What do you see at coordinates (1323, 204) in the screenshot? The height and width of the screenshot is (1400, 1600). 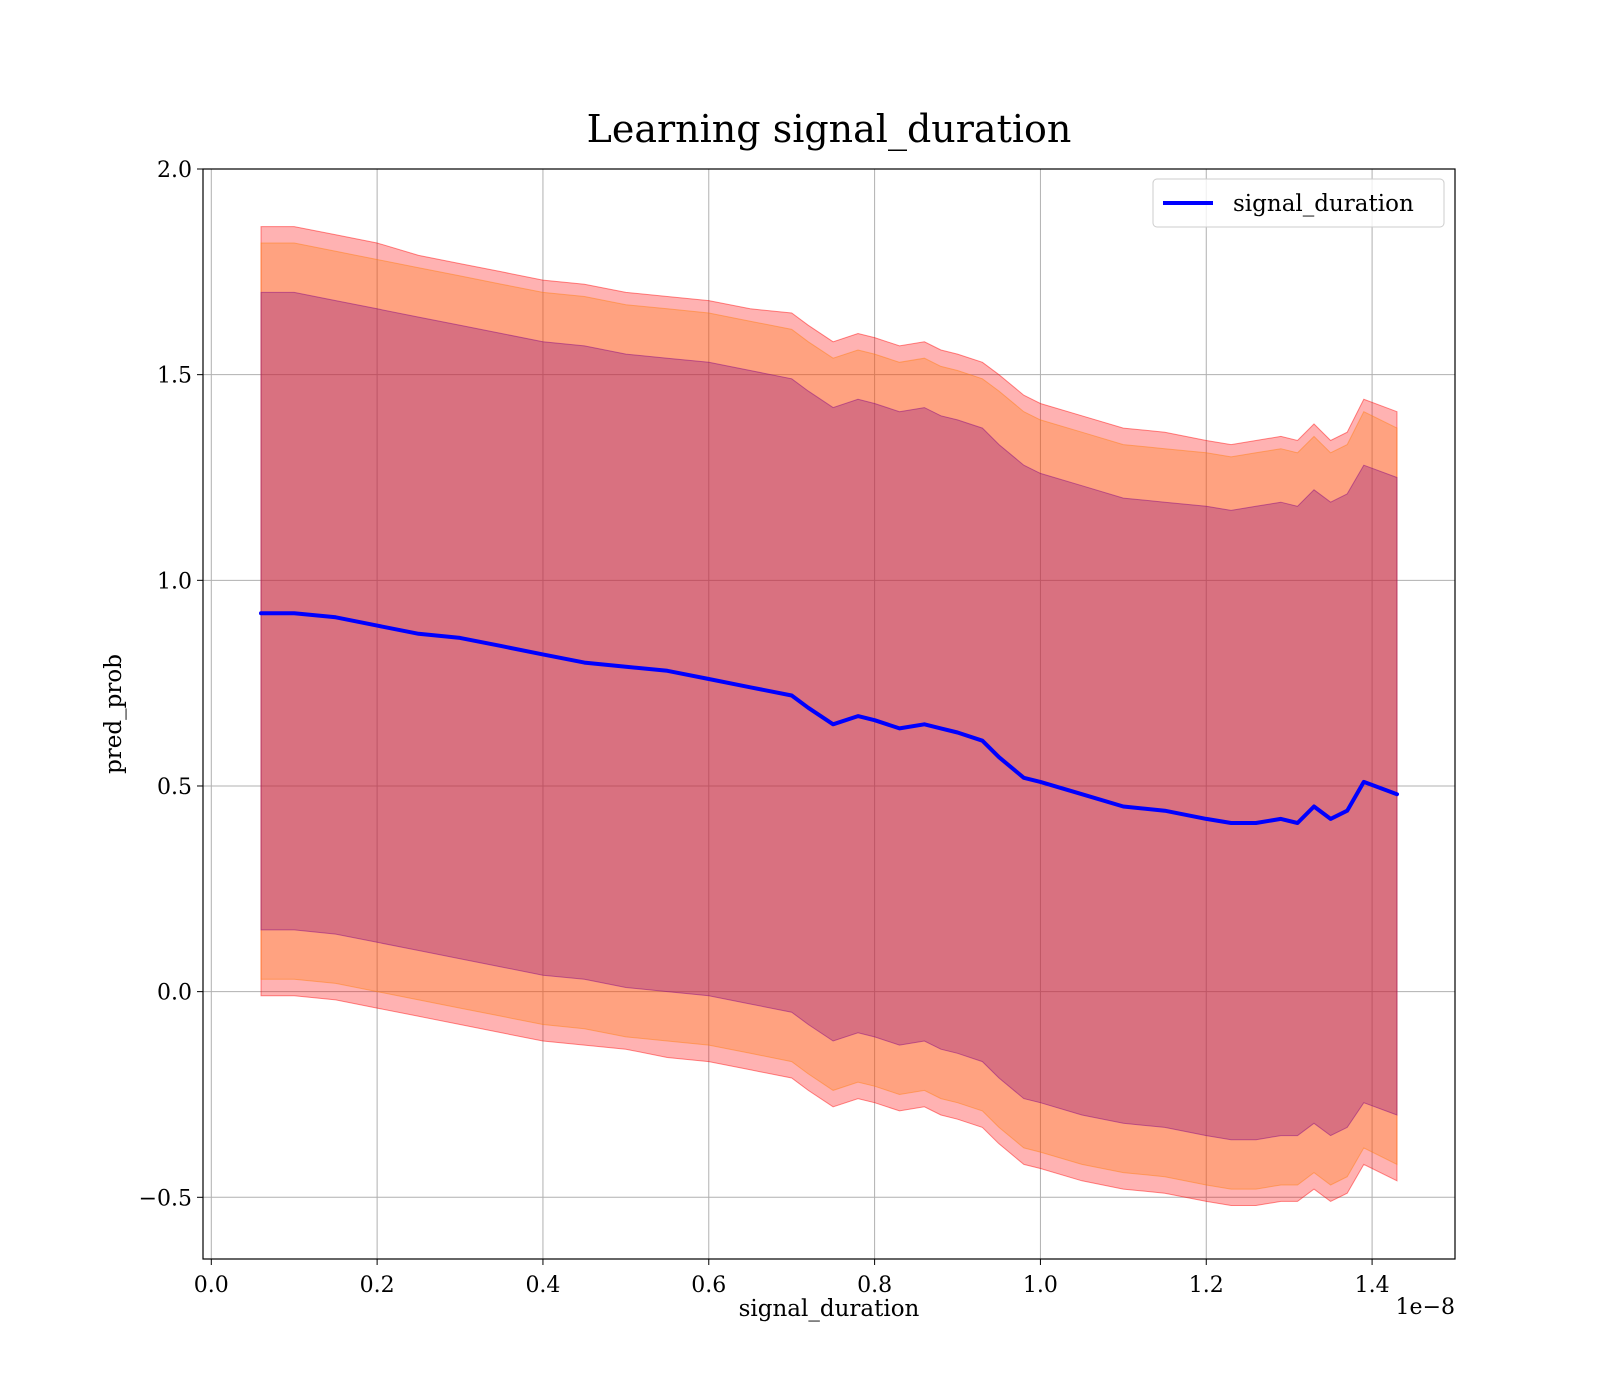 I see `legend-label-signal-duration: signal_duration` at bounding box center [1323, 204].